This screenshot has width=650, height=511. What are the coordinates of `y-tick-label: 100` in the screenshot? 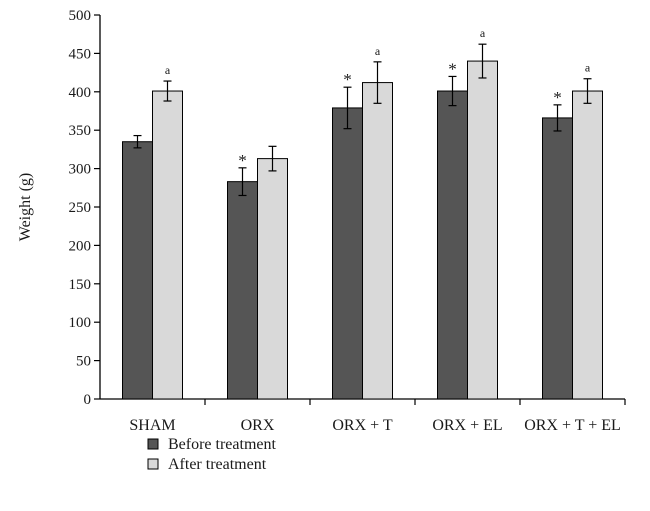 It's located at (80, 323).